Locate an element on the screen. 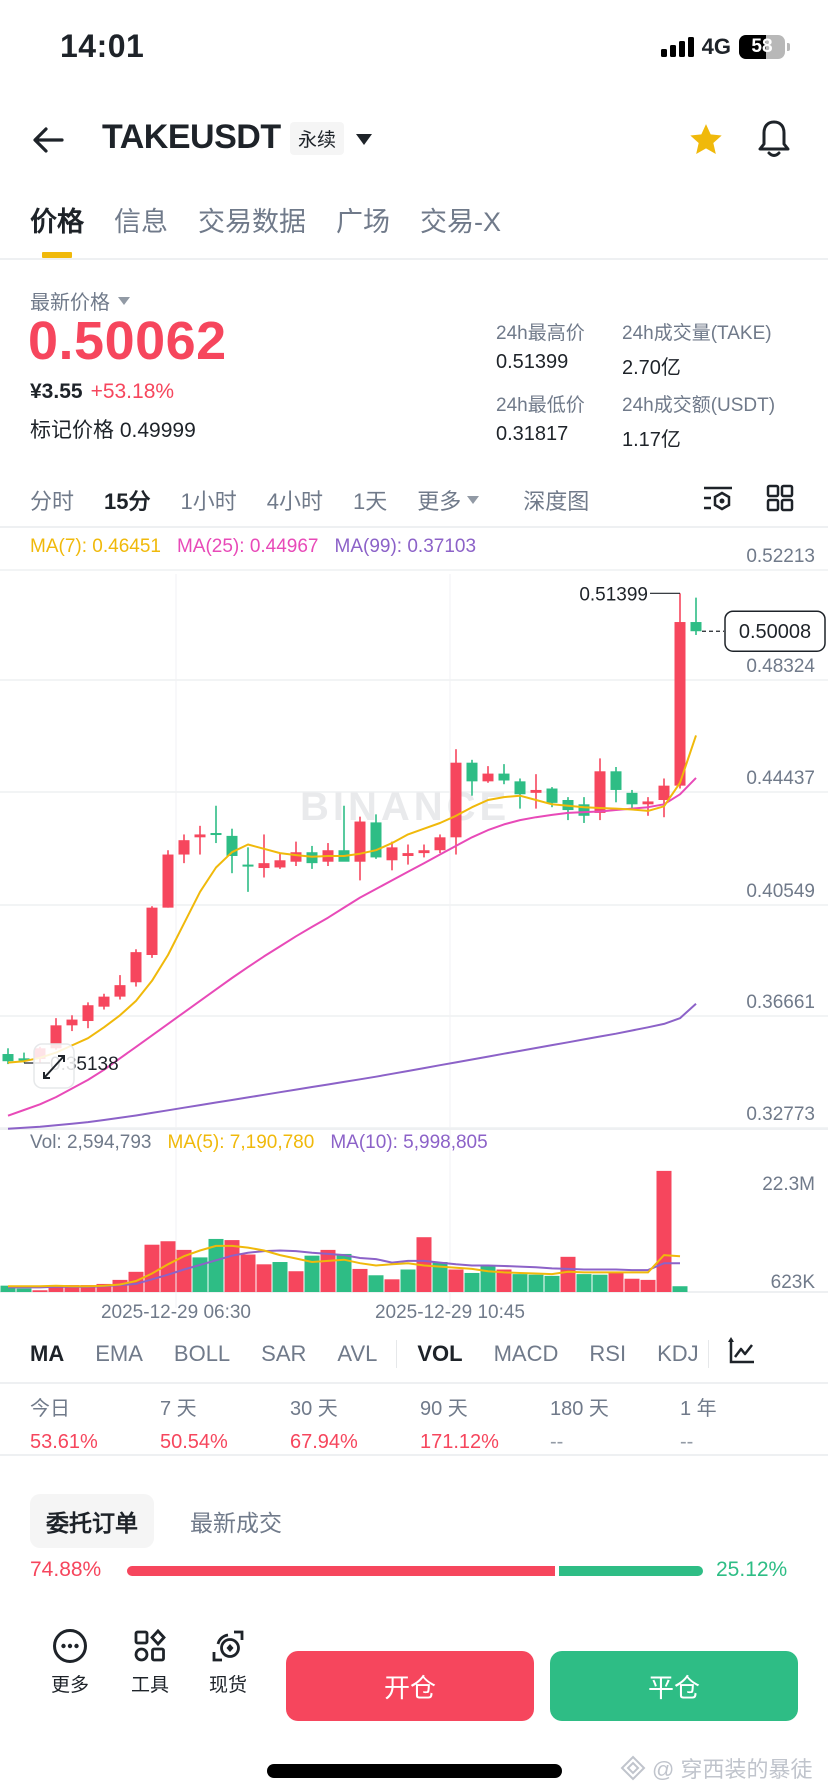 Image resolution: width=828 pixels, height=1792 pixels. change-percent: +53.18% is located at coordinates (132, 391).